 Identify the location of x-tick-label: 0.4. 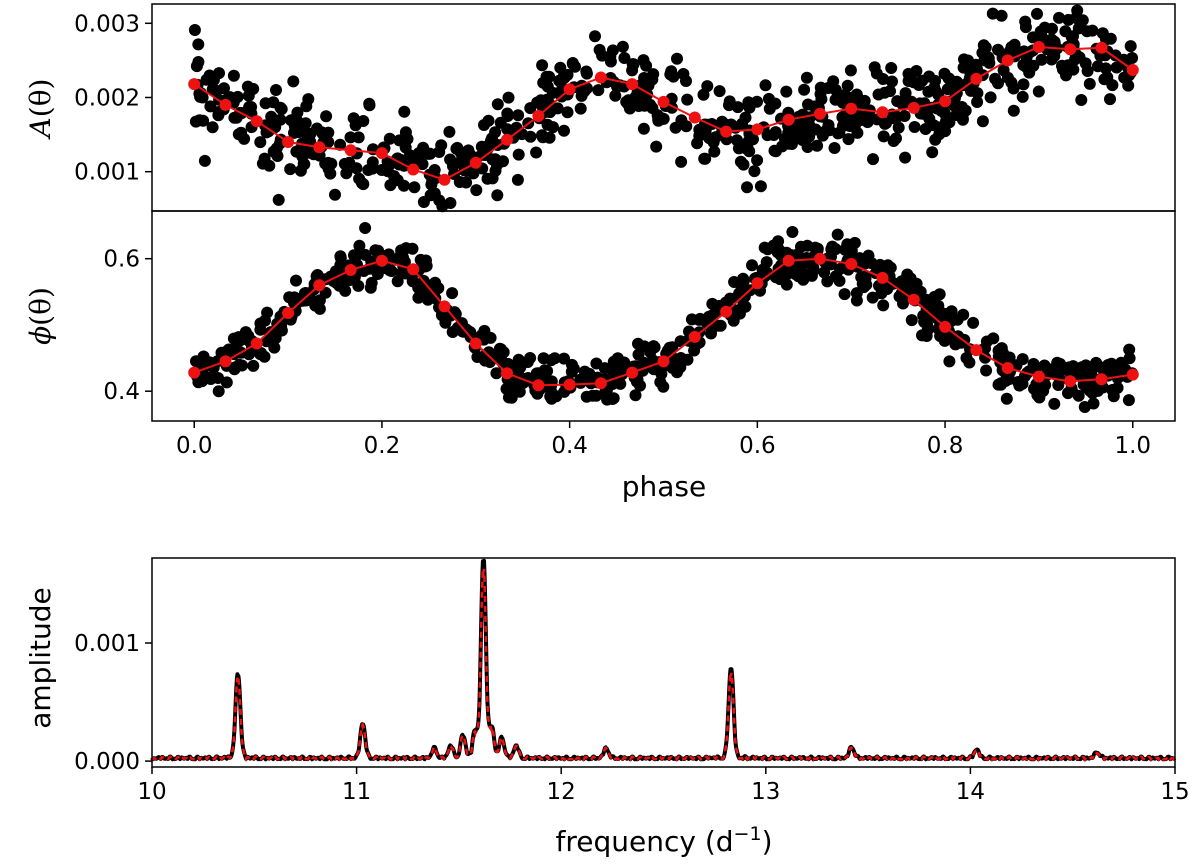
(569, 446).